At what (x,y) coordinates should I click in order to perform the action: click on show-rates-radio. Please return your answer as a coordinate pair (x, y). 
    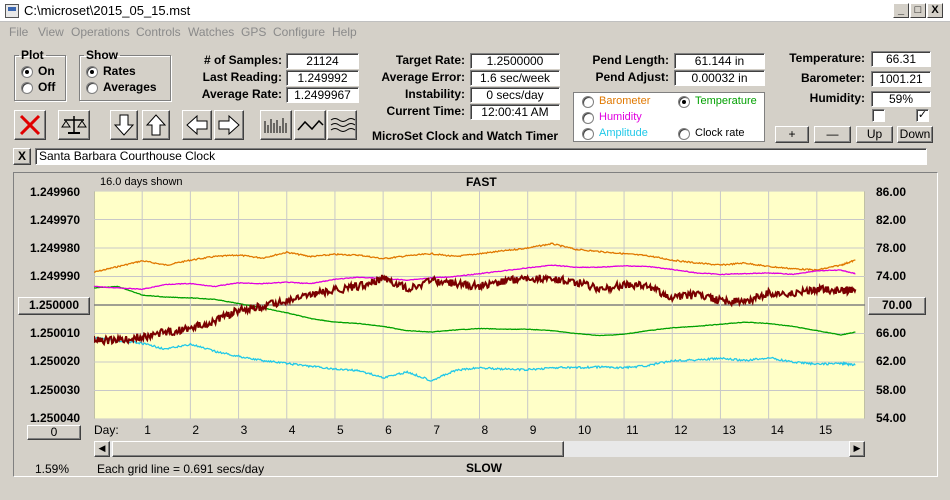
    Looking at the image, I should click on (92, 72).